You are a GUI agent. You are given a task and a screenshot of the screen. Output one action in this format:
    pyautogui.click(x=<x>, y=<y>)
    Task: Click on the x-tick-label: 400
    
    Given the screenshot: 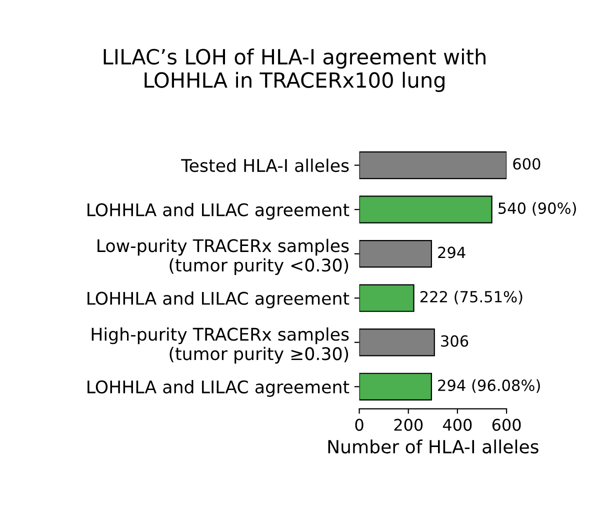 What is the action you would take?
    pyautogui.click(x=457, y=424)
    